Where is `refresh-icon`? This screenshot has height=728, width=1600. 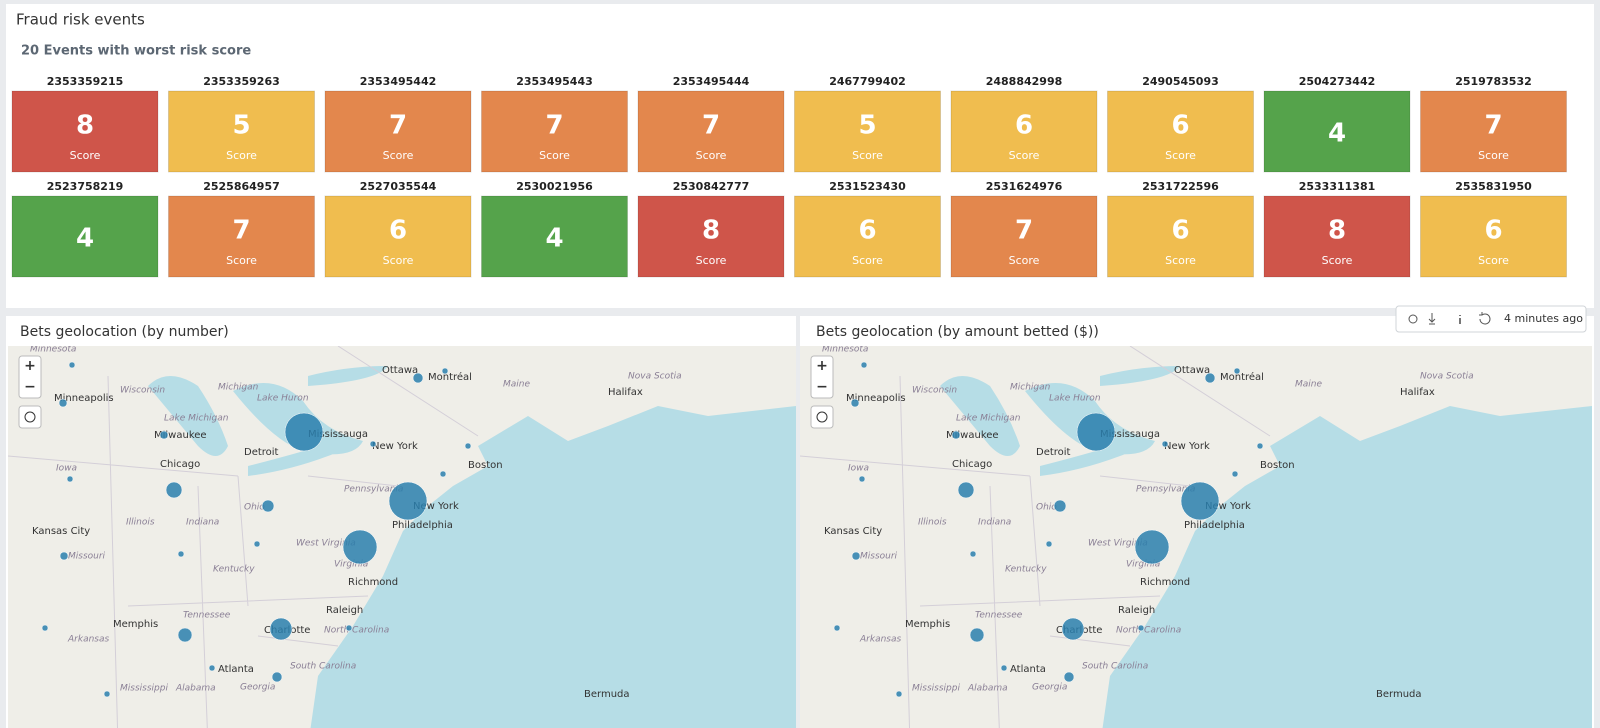 refresh-icon is located at coordinates (1485, 318).